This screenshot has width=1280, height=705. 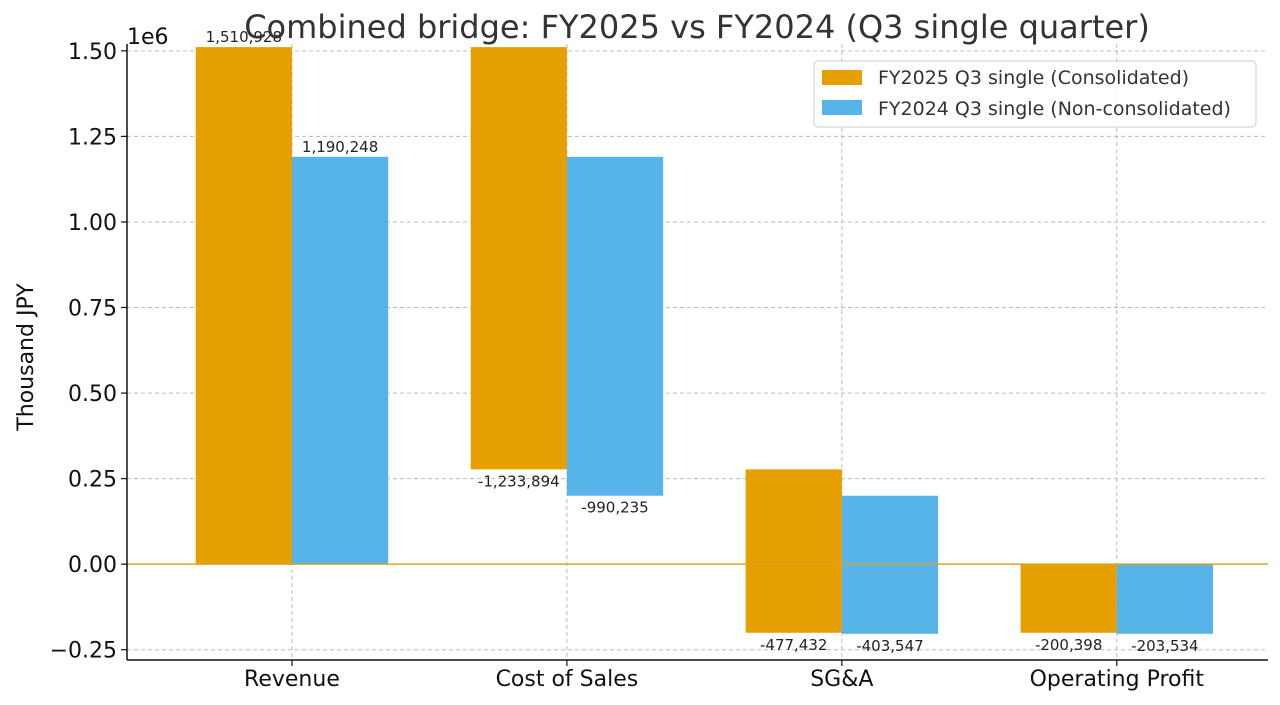 I want to click on bar-value-label: -477,432, so click(x=793, y=645).